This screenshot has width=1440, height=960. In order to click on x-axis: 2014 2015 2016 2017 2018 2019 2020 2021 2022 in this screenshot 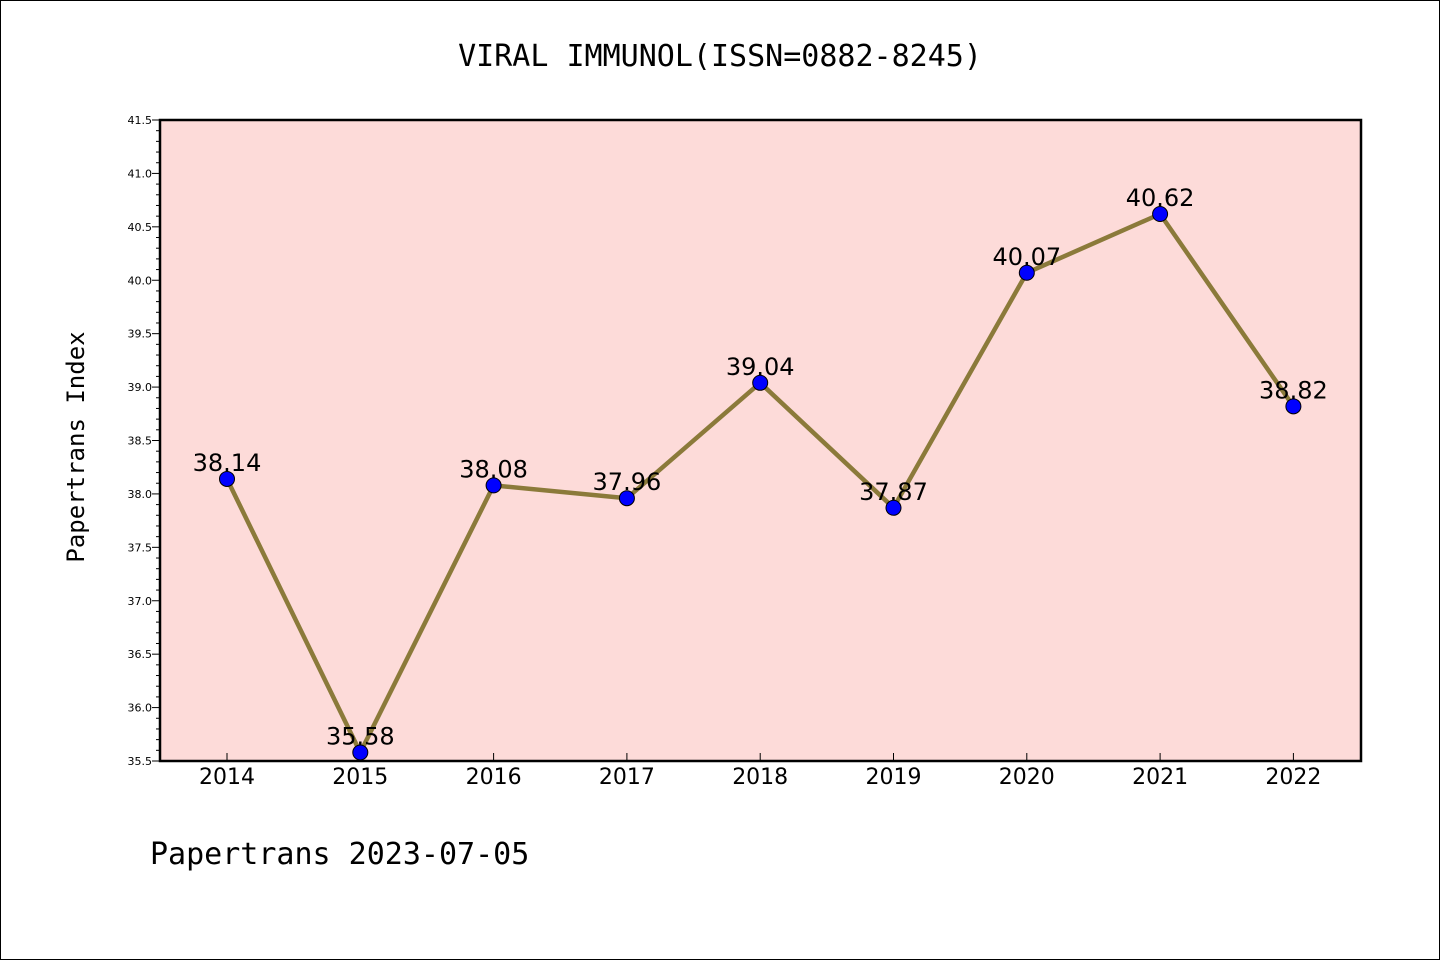, I will do `click(760, 771)`.